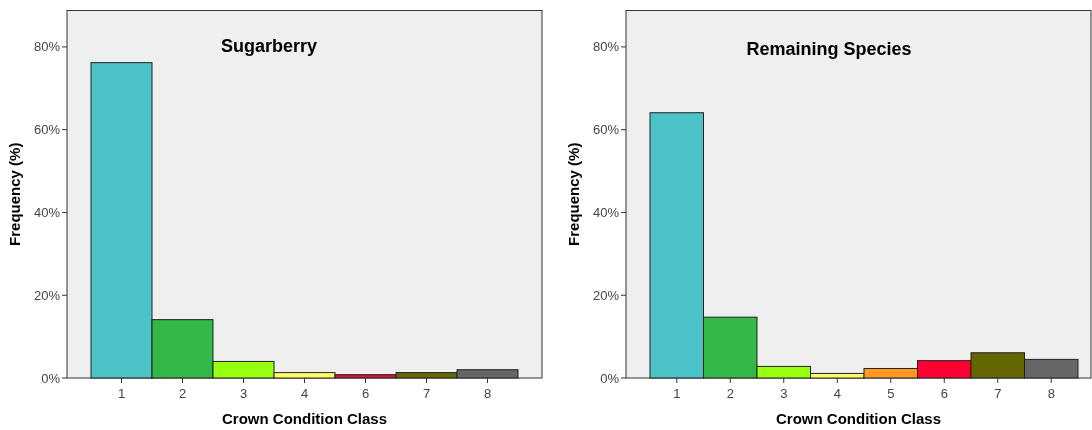 This screenshot has width=1092, height=430. What do you see at coordinates (891, 393) in the screenshot?
I see `x-tick-label: 5` at bounding box center [891, 393].